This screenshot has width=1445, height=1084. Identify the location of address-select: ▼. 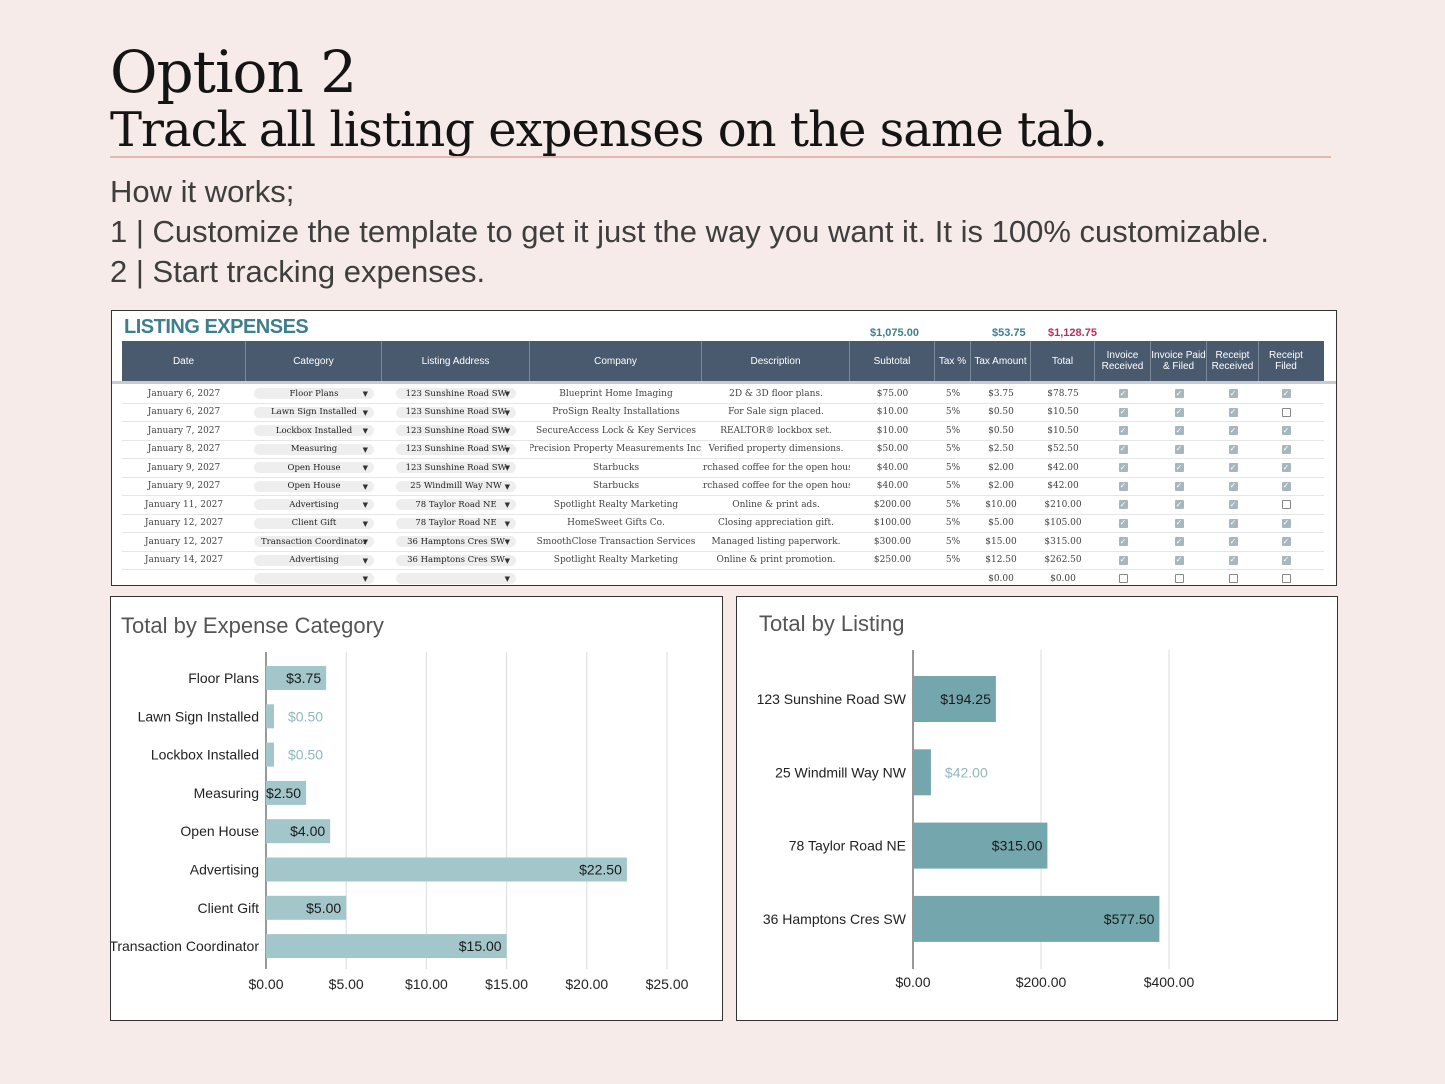
(456, 579).